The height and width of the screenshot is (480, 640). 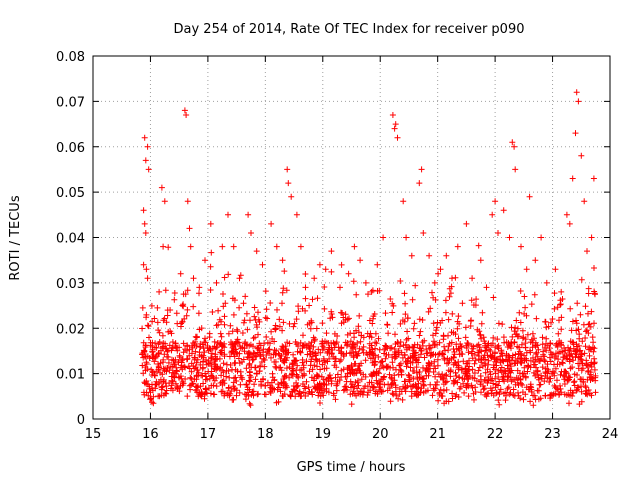 What do you see at coordinates (70, 193) in the screenshot?
I see `y-tick-label: 0.05` at bounding box center [70, 193].